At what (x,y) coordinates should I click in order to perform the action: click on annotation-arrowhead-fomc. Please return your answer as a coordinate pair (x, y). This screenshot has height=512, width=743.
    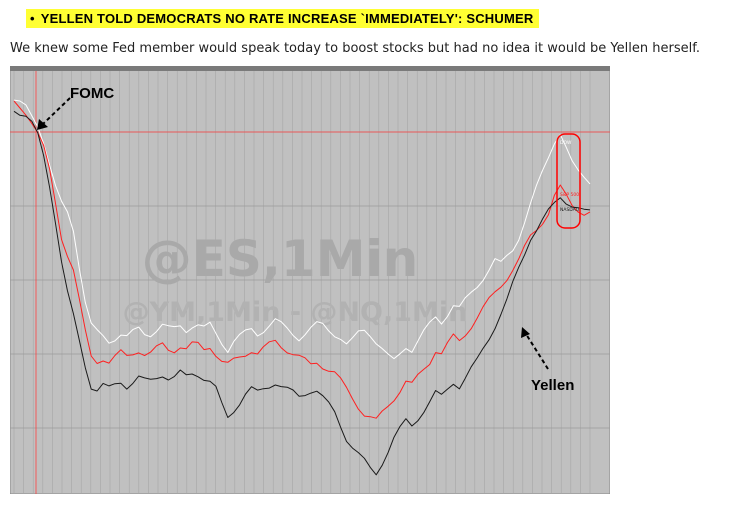
    Looking at the image, I should click on (42, 124).